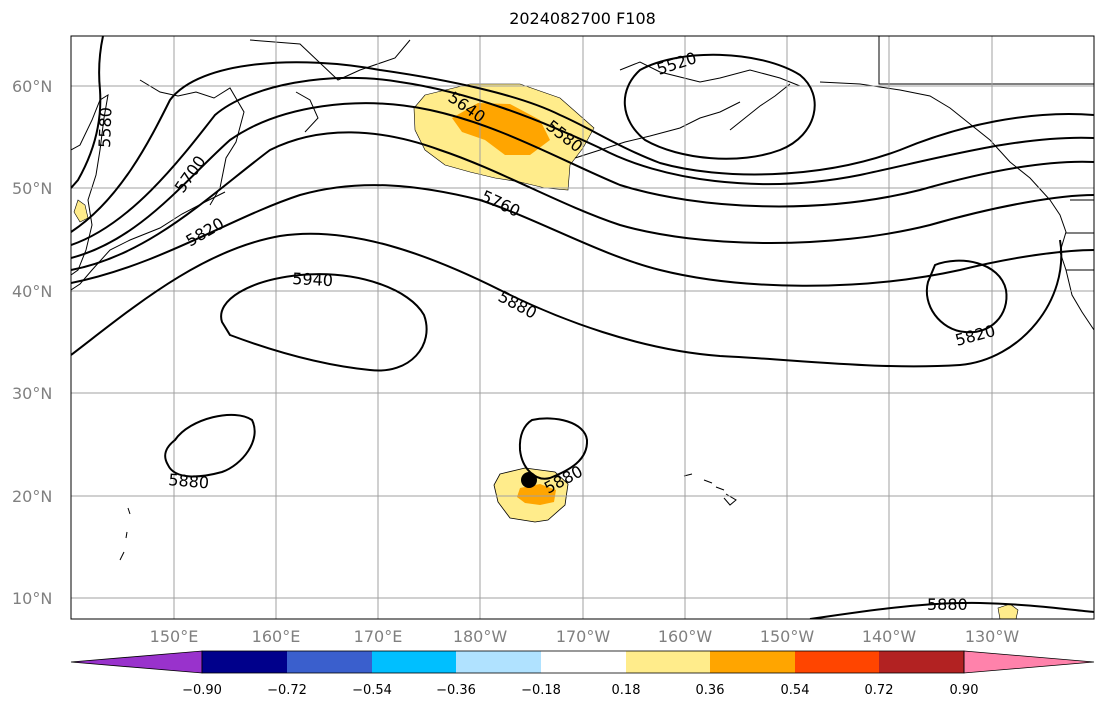 This screenshot has height=712, width=1105. Describe the element at coordinates (174, 636) in the screenshot. I see `lon-label: 150°E` at that location.